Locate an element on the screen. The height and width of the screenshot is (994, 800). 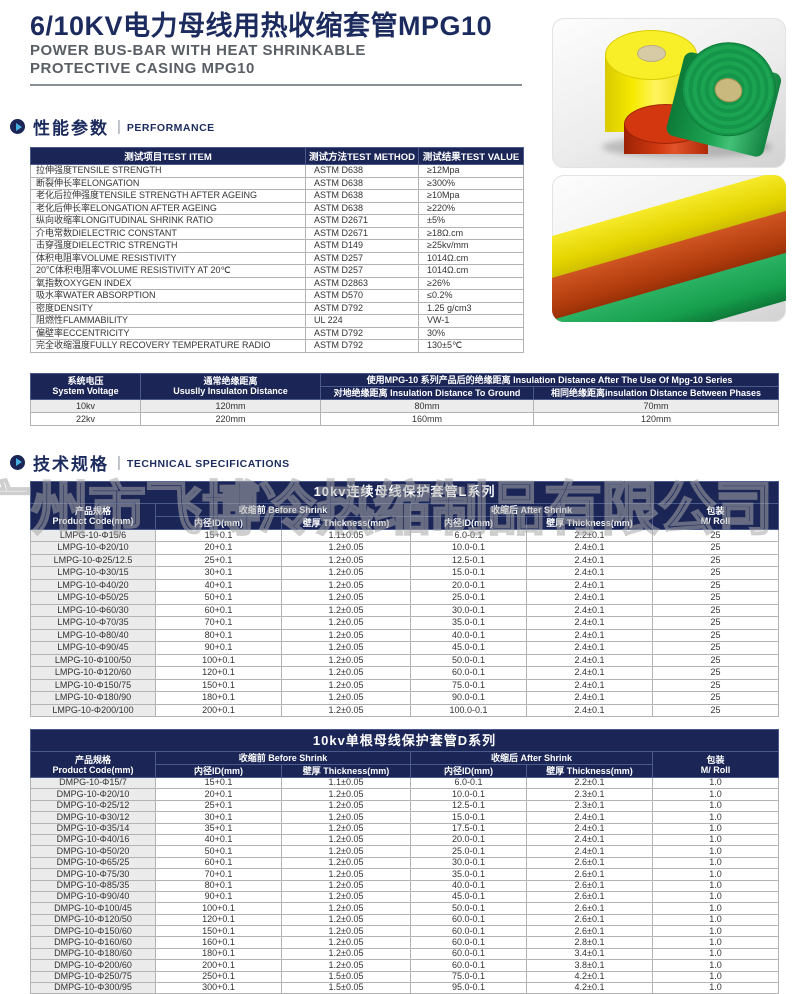
product-photo-tubes is located at coordinates (669, 248).